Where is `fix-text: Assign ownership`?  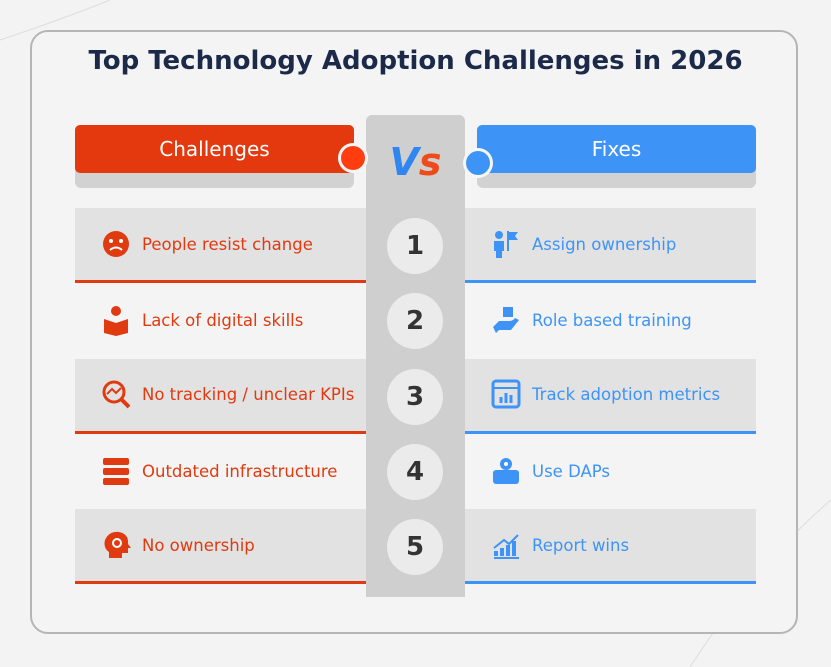
fix-text: Assign ownership is located at coordinates (604, 244).